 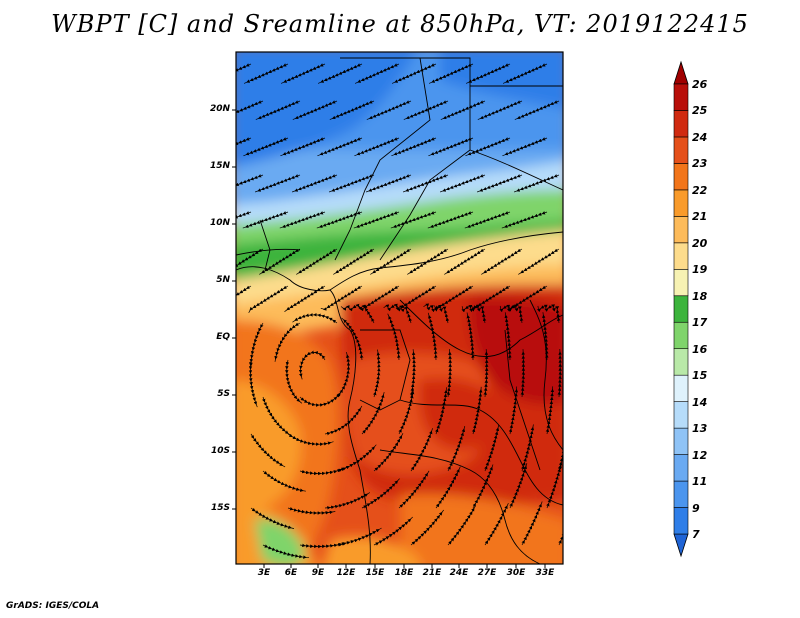 What do you see at coordinates (220, 451) in the screenshot?
I see `lat-label: 10S` at bounding box center [220, 451].